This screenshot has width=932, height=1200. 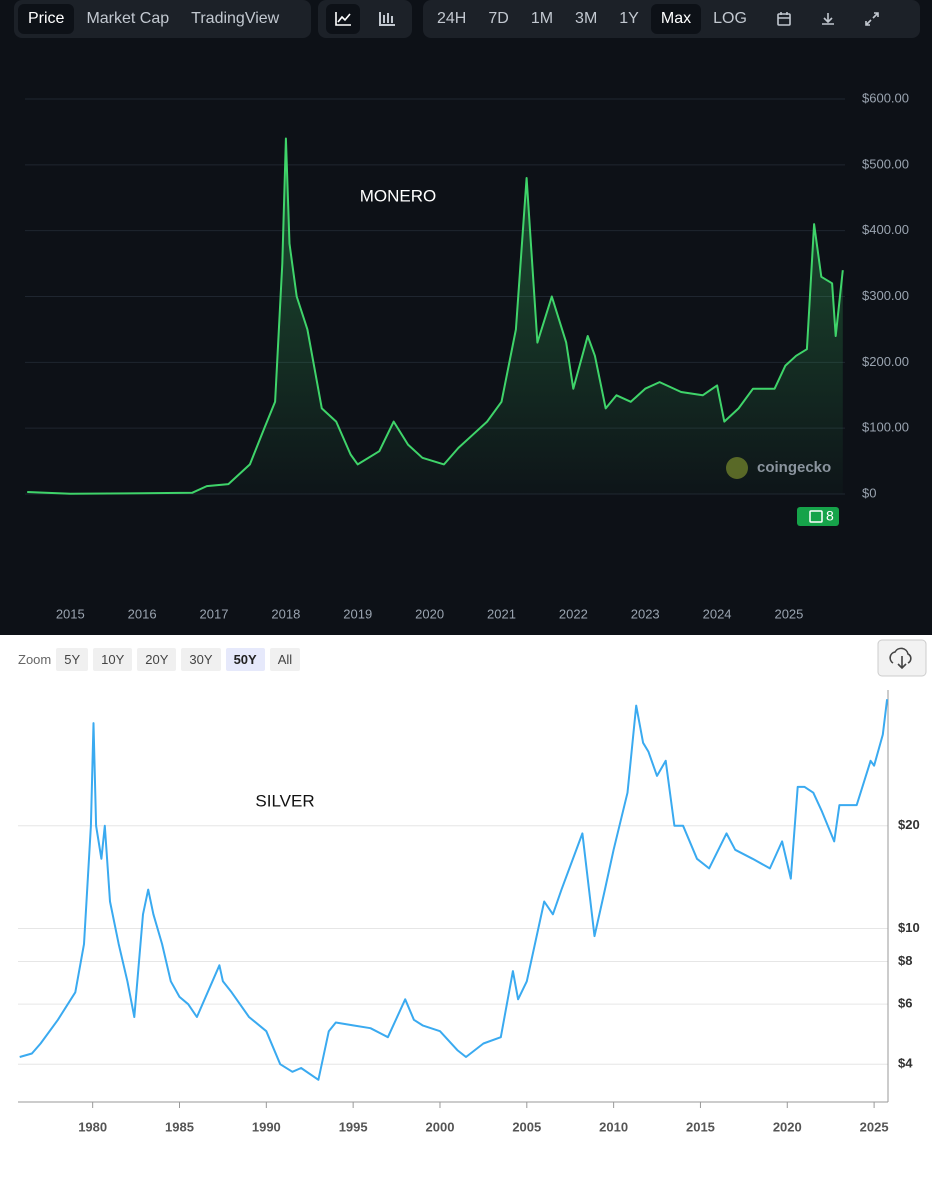 I want to click on calendar-button, so click(x=784, y=19).